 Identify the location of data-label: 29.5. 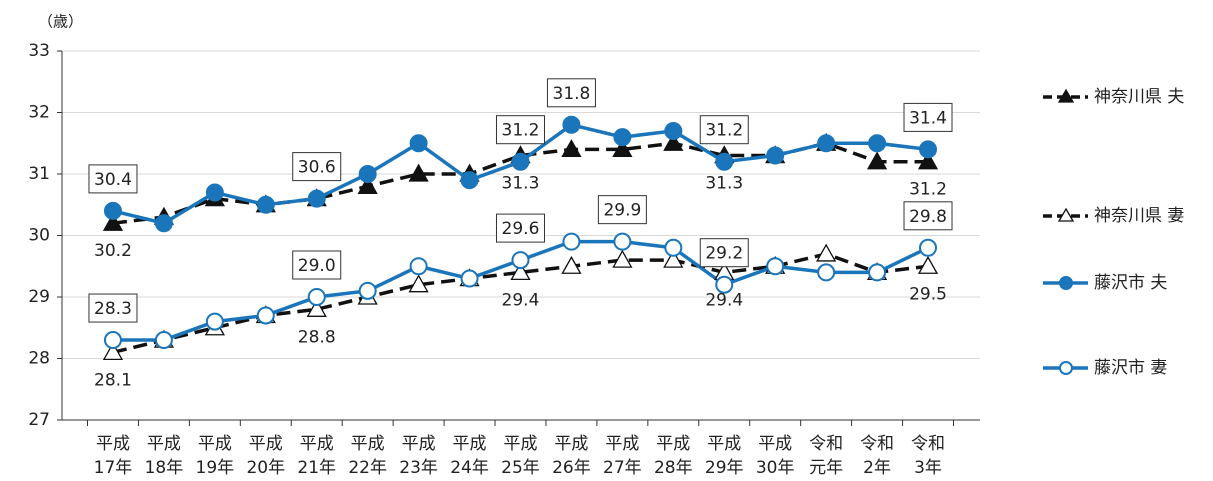
(928, 294).